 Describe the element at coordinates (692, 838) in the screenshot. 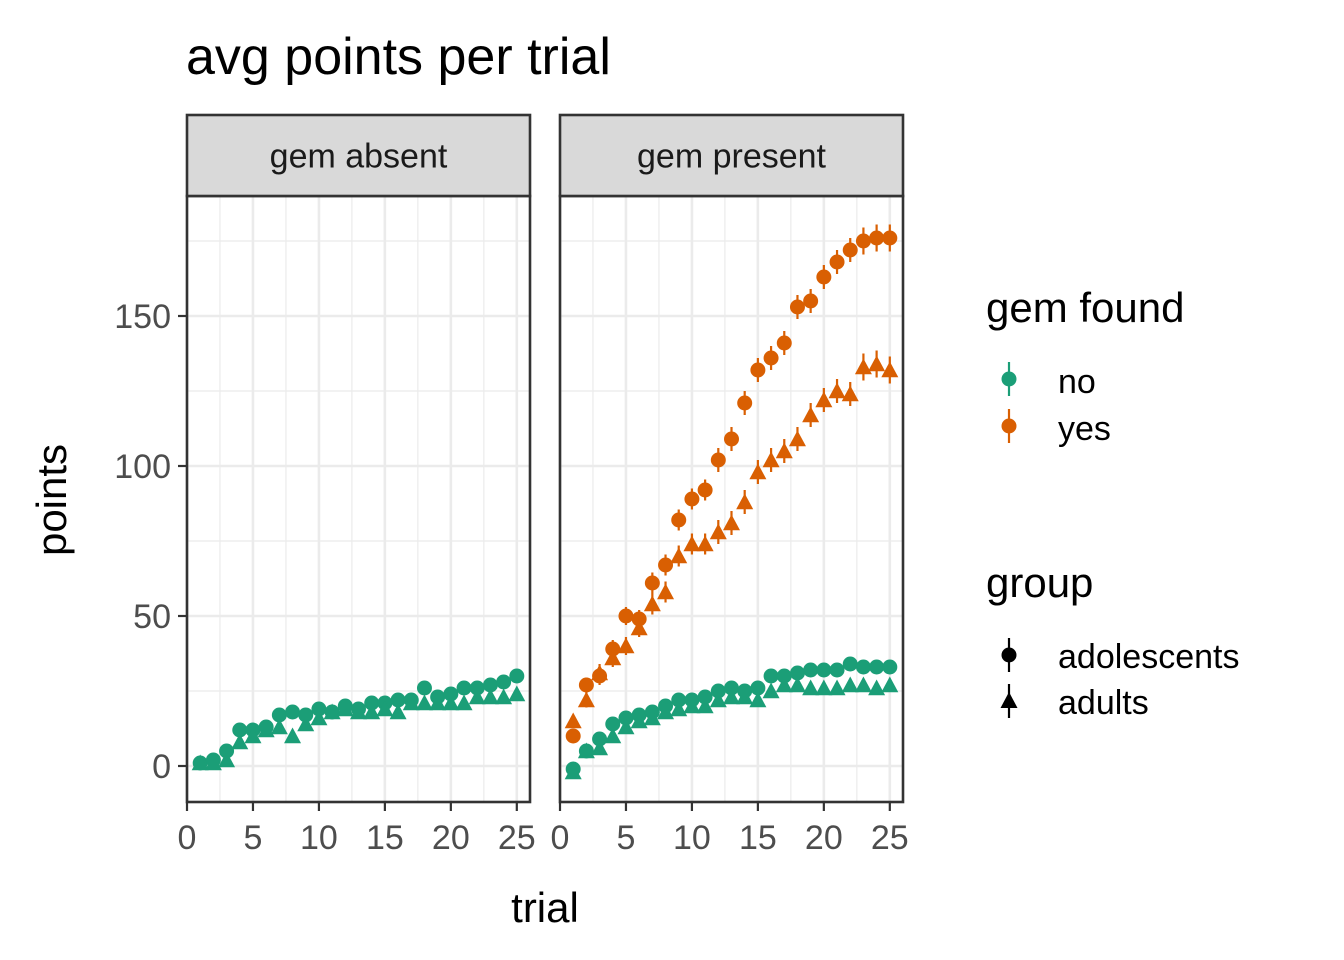

I see `x-tick-label: 10` at that location.